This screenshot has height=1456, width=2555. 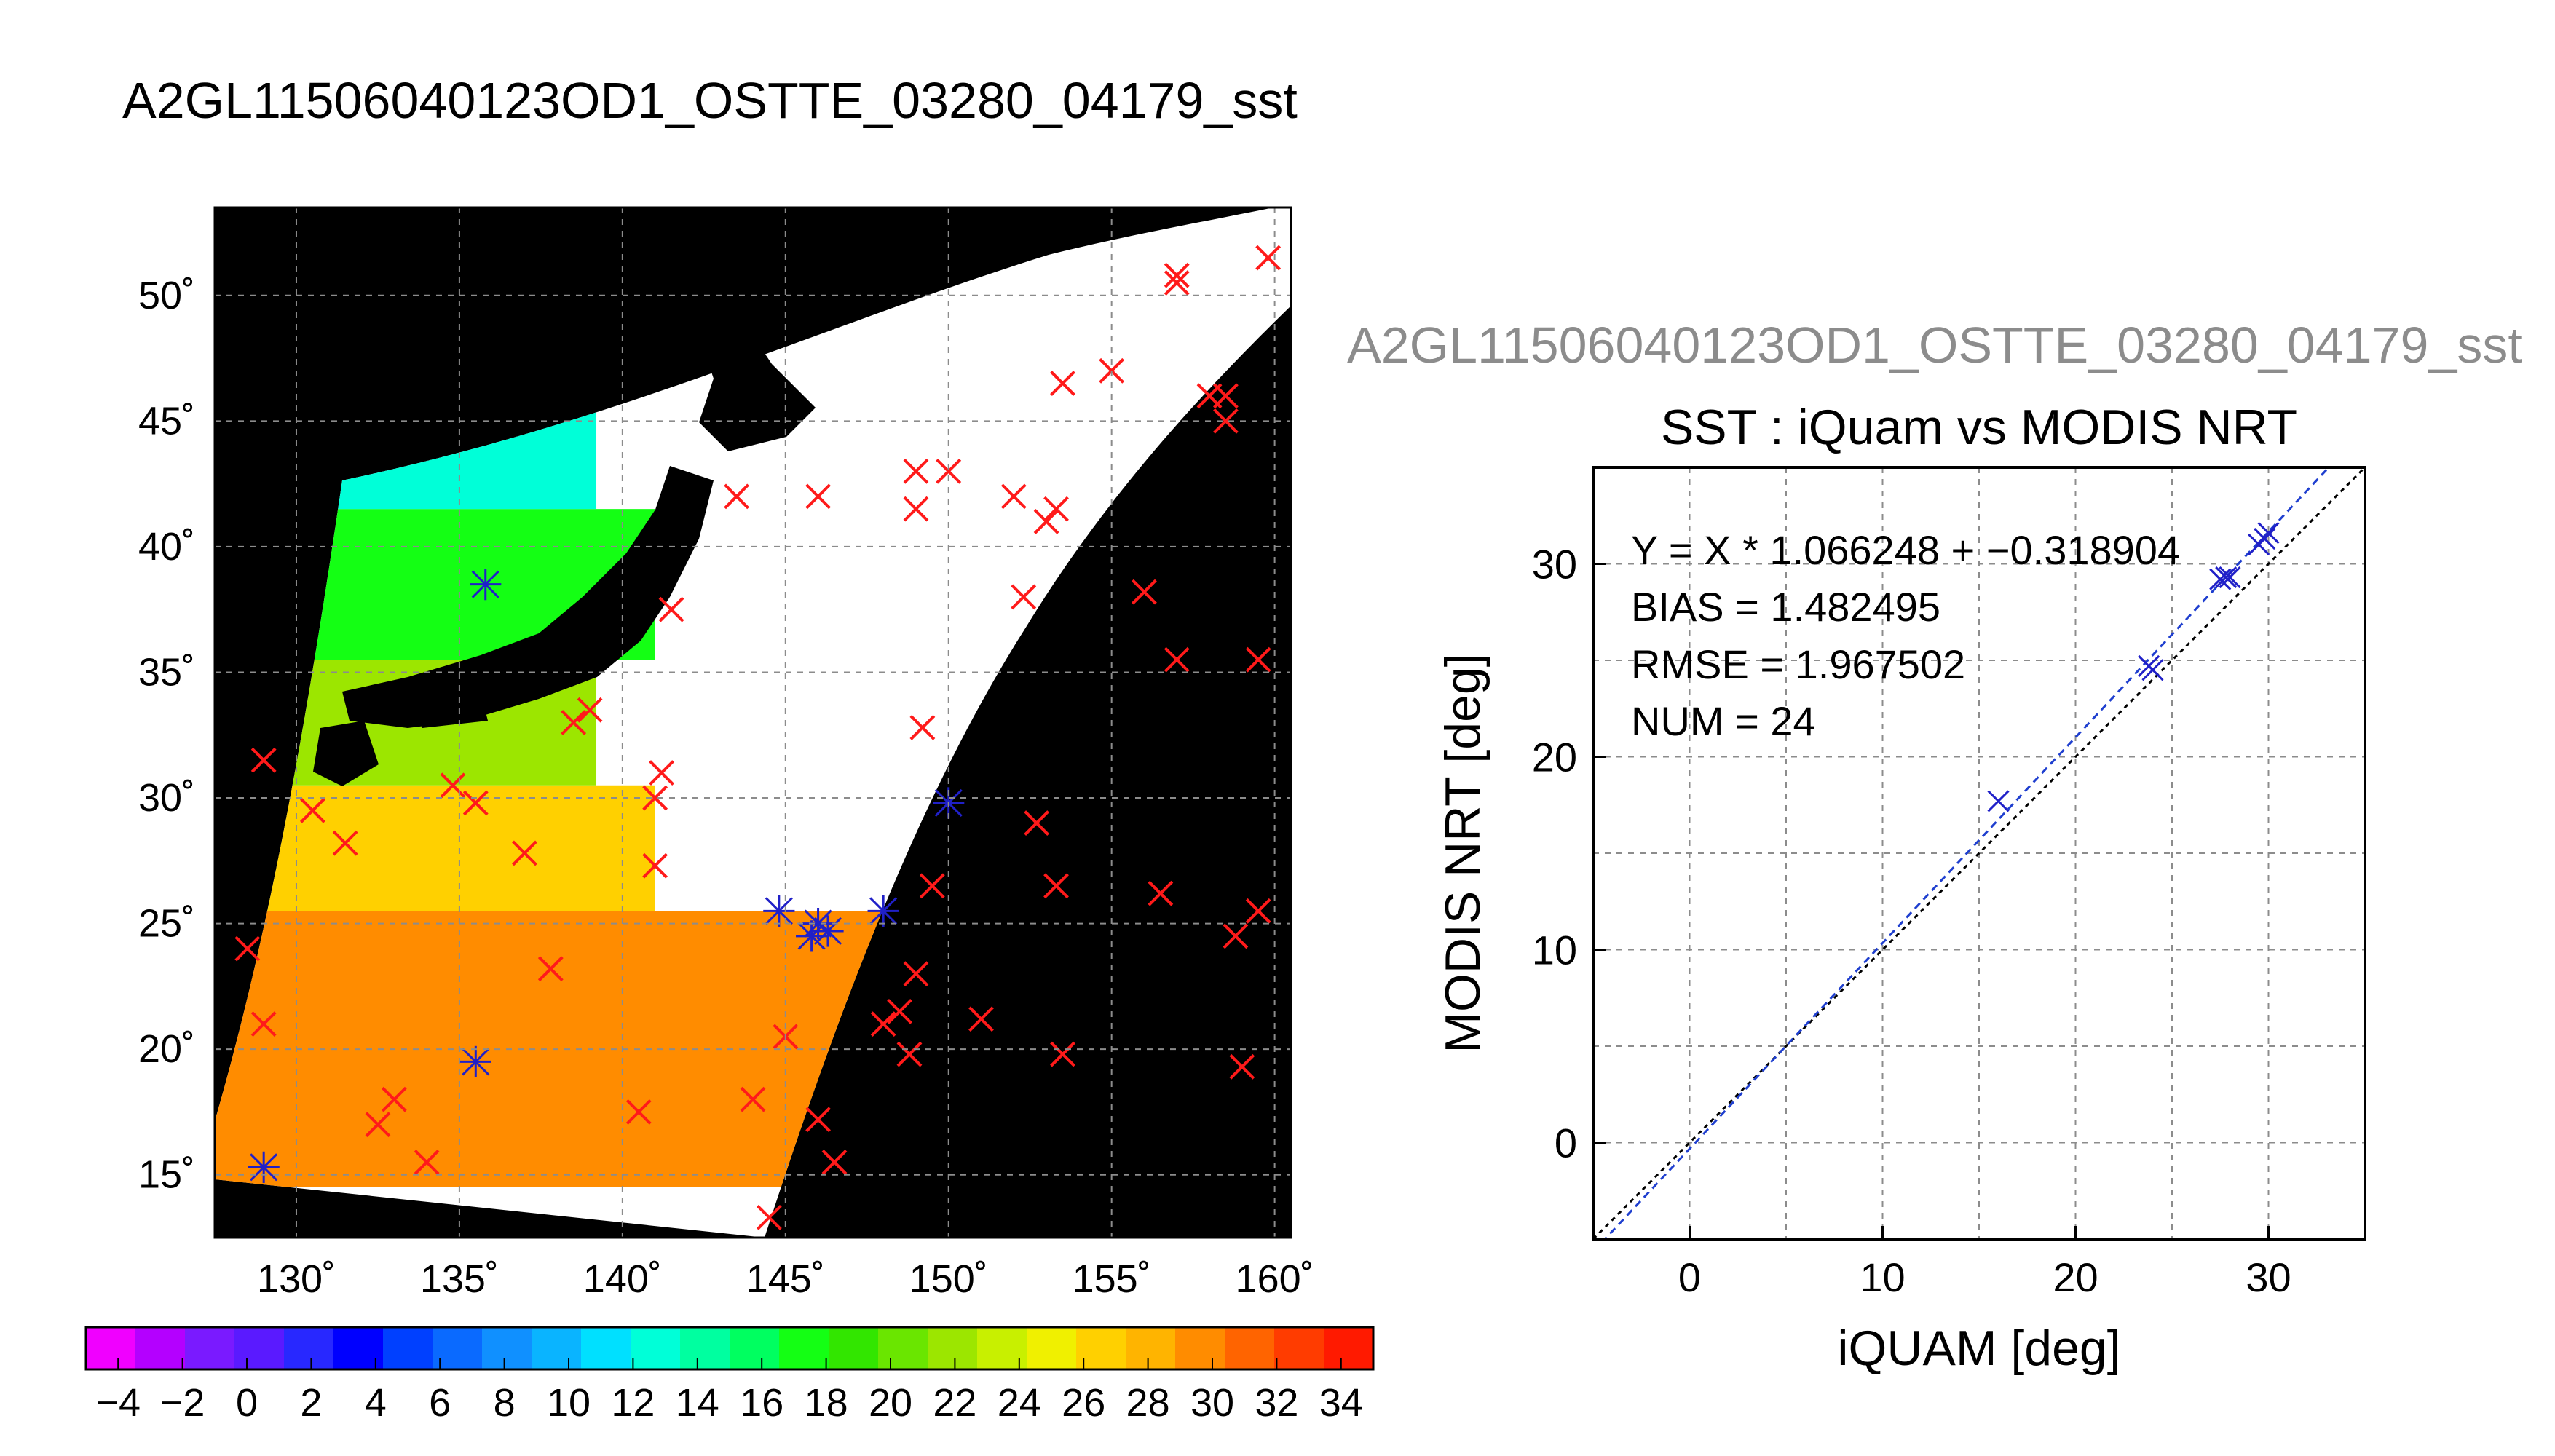 What do you see at coordinates (1276, 1403) in the screenshot?
I see `colorbar-tick-label: 32` at bounding box center [1276, 1403].